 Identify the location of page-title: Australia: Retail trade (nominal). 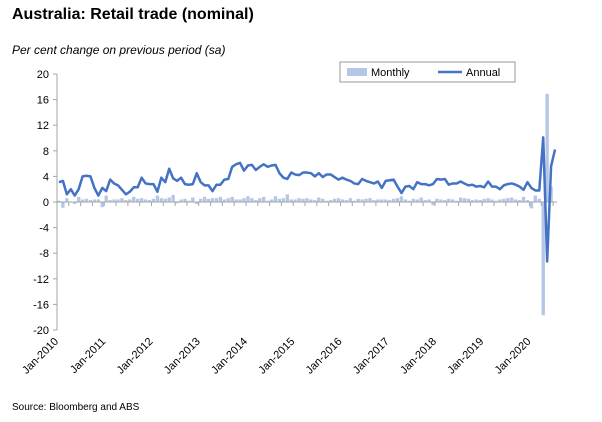
(133, 14).